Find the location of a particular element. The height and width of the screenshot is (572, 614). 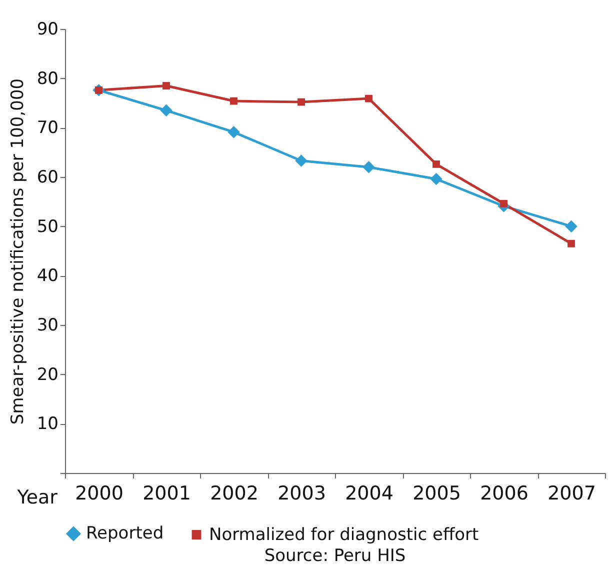

x-tick-label: 2004 is located at coordinates (369, 493).